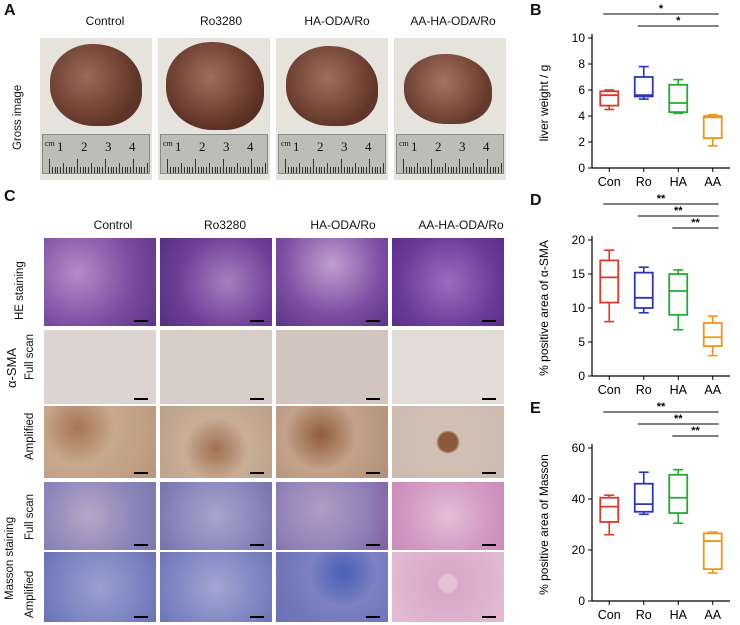  Describe the element at coordinates (105, 21) in the screenshot. I see `group-header-control: Control` at that location.